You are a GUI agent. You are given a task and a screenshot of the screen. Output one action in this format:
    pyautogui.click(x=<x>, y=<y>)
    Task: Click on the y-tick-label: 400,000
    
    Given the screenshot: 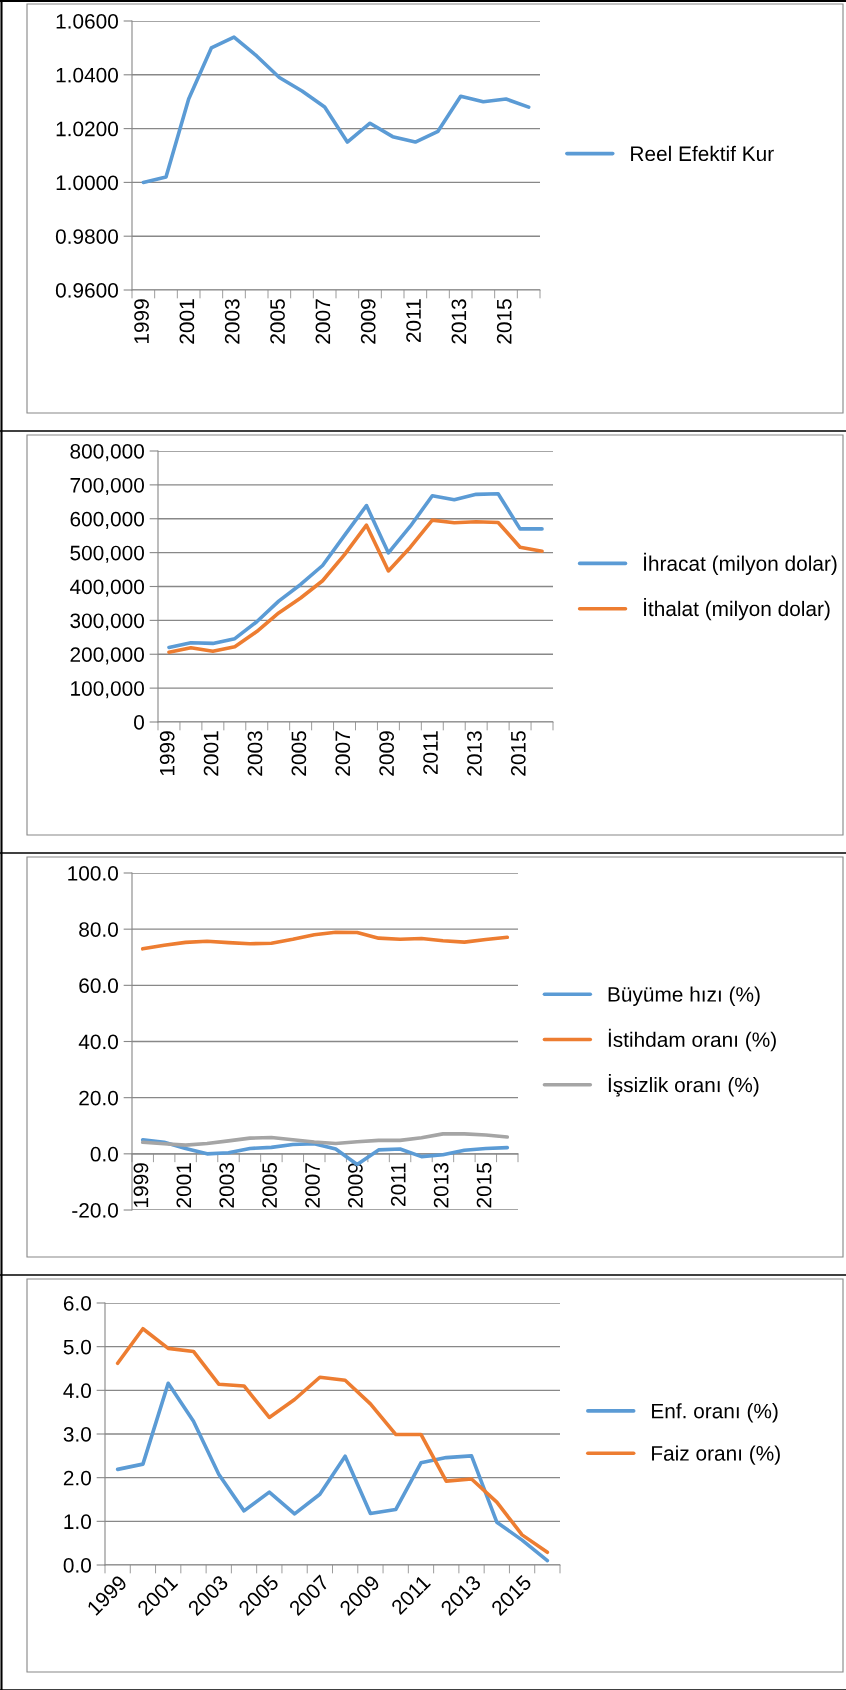 What is the action you would take?
    pyautogui.click(x=106, y=588)
    